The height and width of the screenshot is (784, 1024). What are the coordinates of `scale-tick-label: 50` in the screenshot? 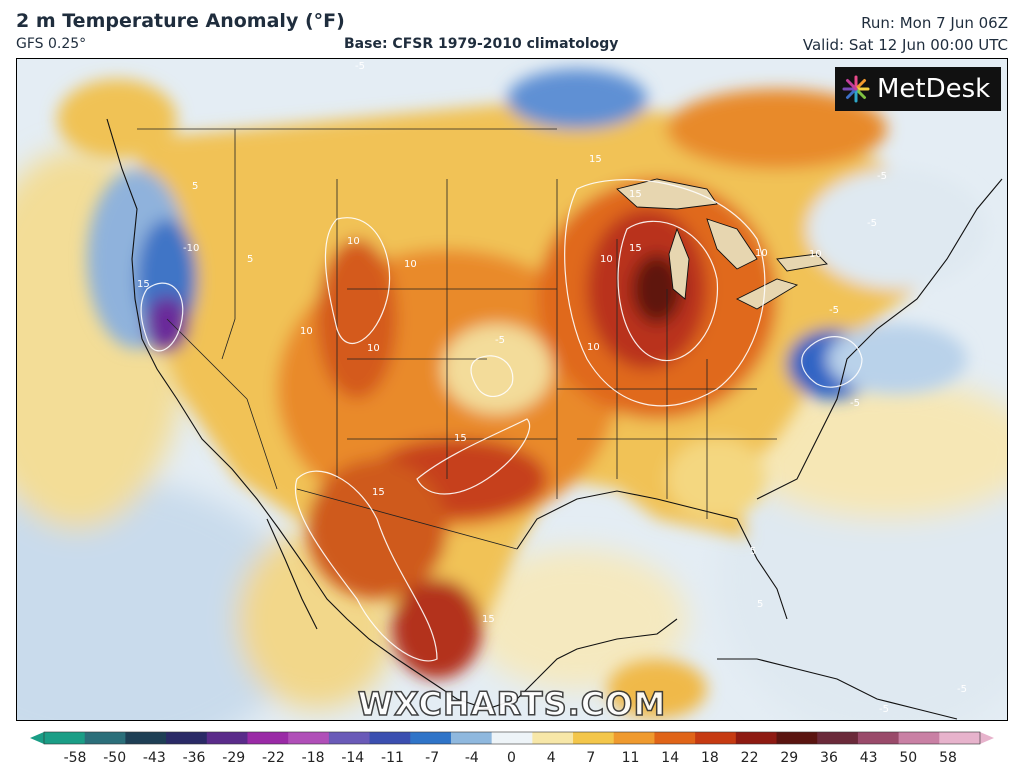 It's located at (908, 758).